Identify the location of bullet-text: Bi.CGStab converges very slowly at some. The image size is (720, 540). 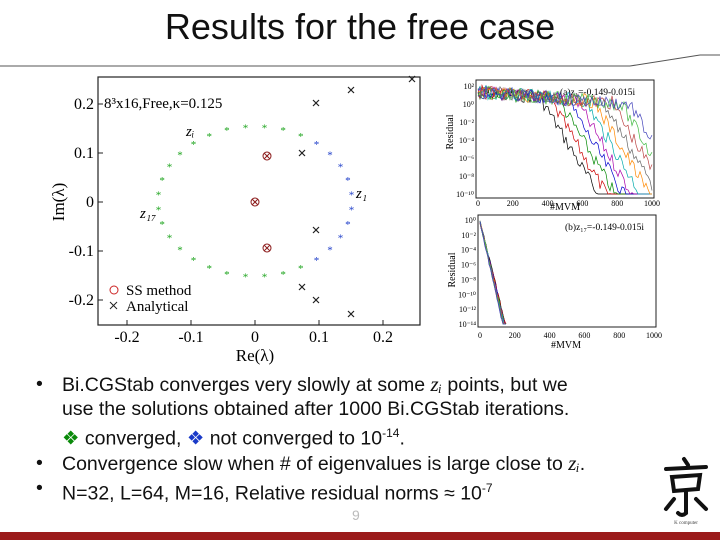
(246, 385).